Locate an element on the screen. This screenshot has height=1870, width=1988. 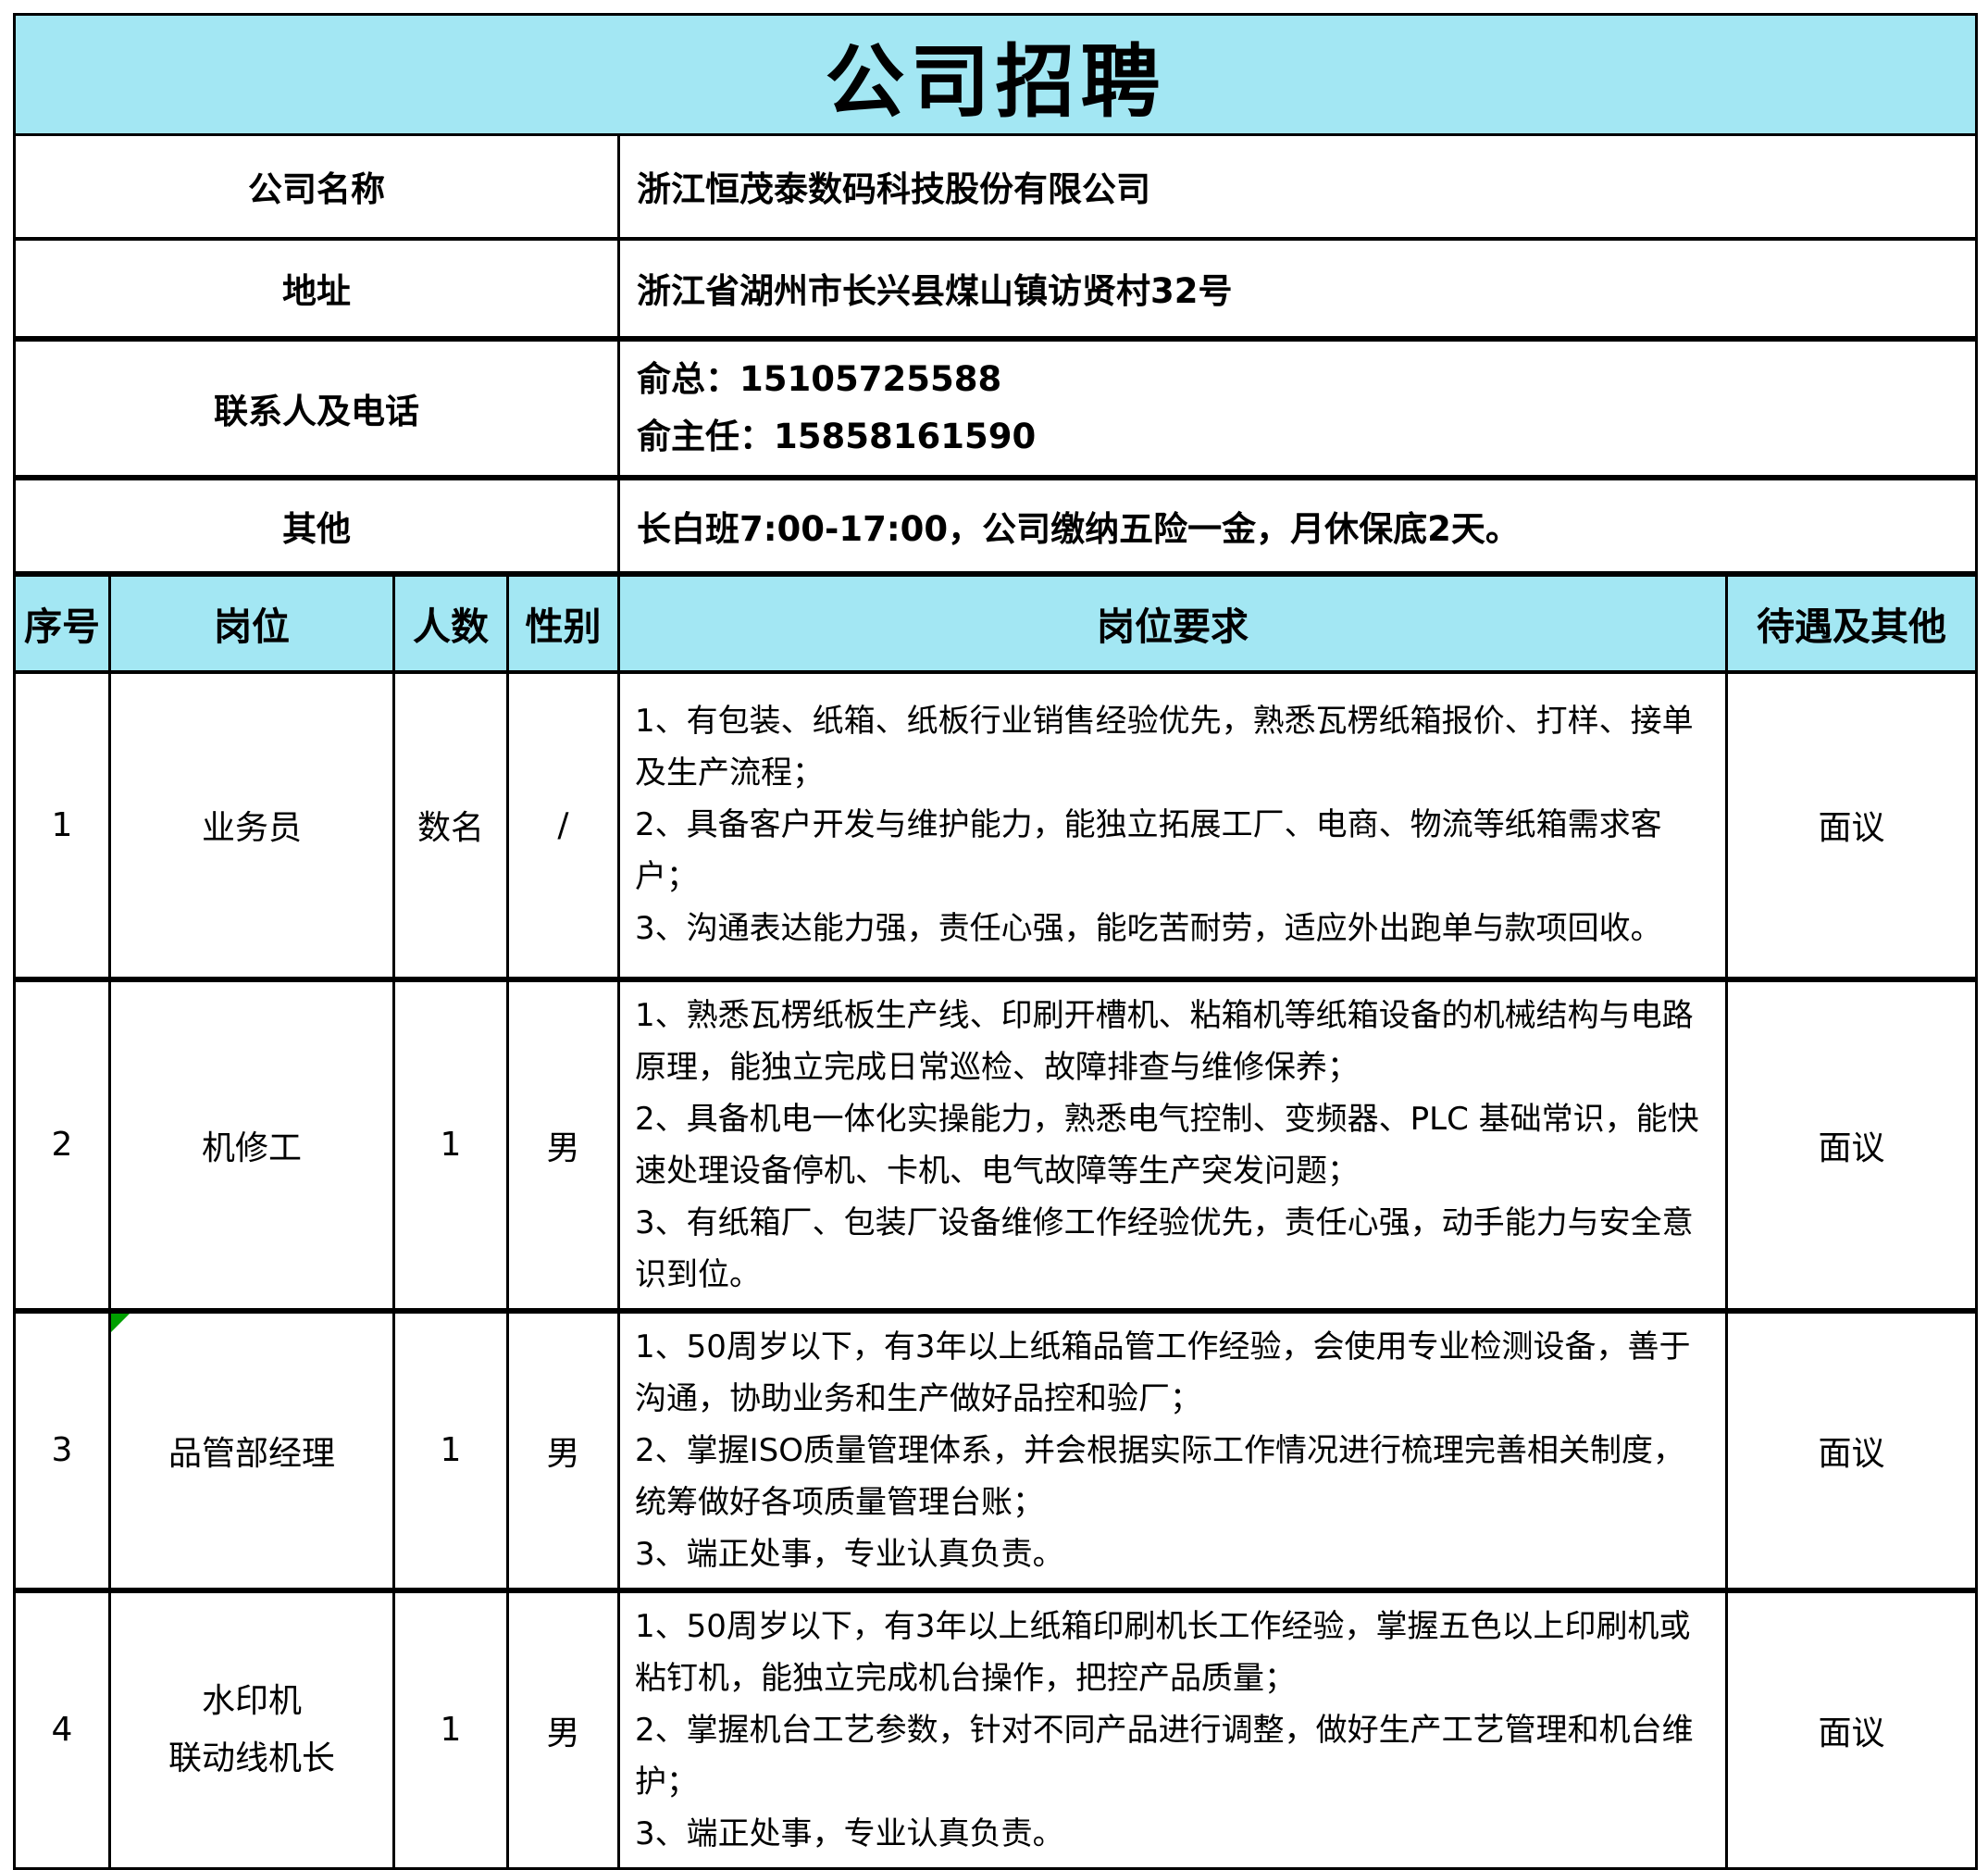
contact-label: 联系人及电话 is located at coordinates (316, 409).